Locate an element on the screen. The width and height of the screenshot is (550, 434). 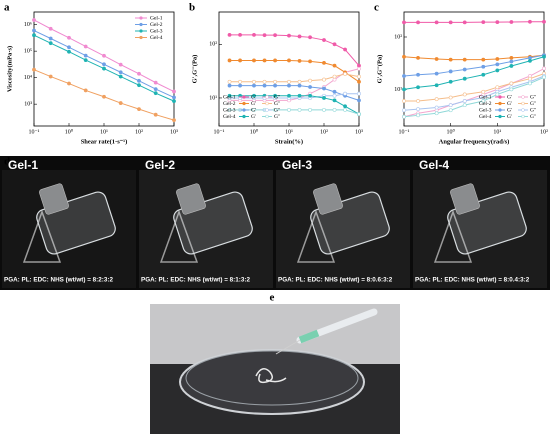
x-axis-label: Strain(%) is located at coordinates (289, 141).